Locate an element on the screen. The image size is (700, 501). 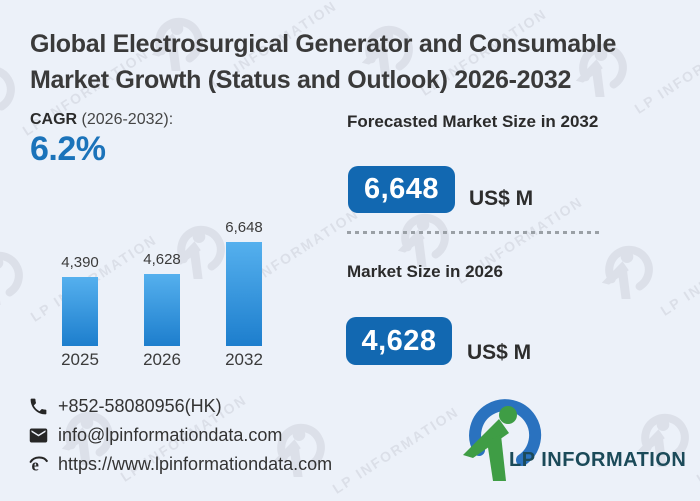
cagr-label: CAGR (2026-2032): is located at coordinates (101, 120).